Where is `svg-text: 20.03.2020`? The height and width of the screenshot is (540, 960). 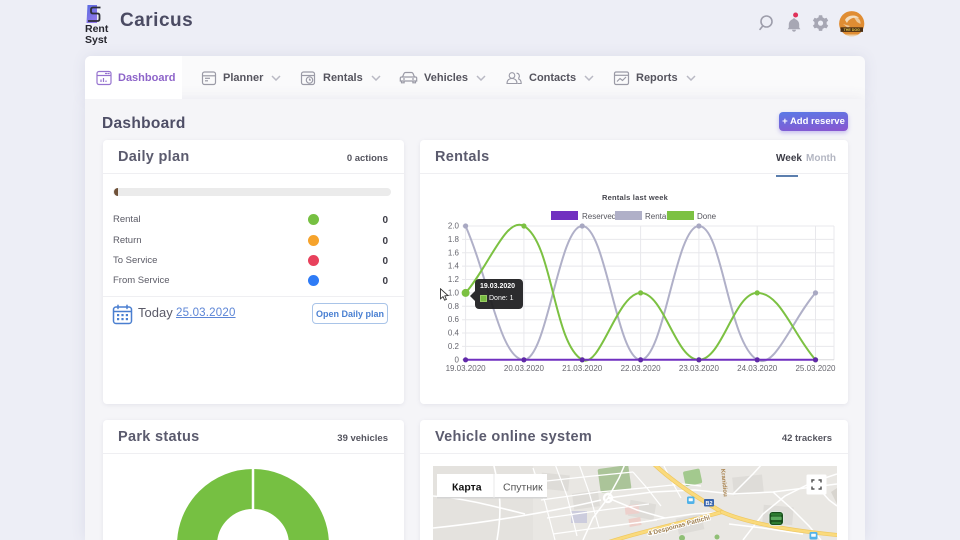
svg-text: 20.03.2020 is located at coordinates (524, 368).